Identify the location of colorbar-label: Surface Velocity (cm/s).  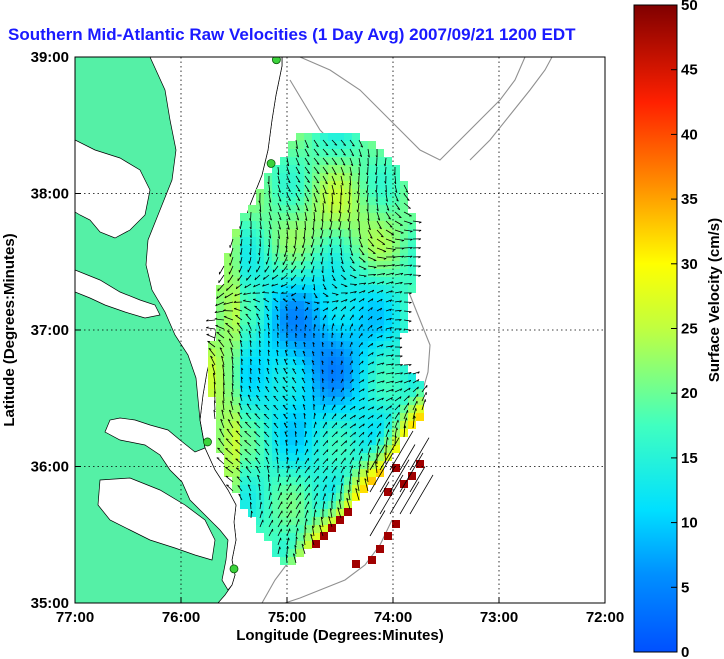
(714, 300).